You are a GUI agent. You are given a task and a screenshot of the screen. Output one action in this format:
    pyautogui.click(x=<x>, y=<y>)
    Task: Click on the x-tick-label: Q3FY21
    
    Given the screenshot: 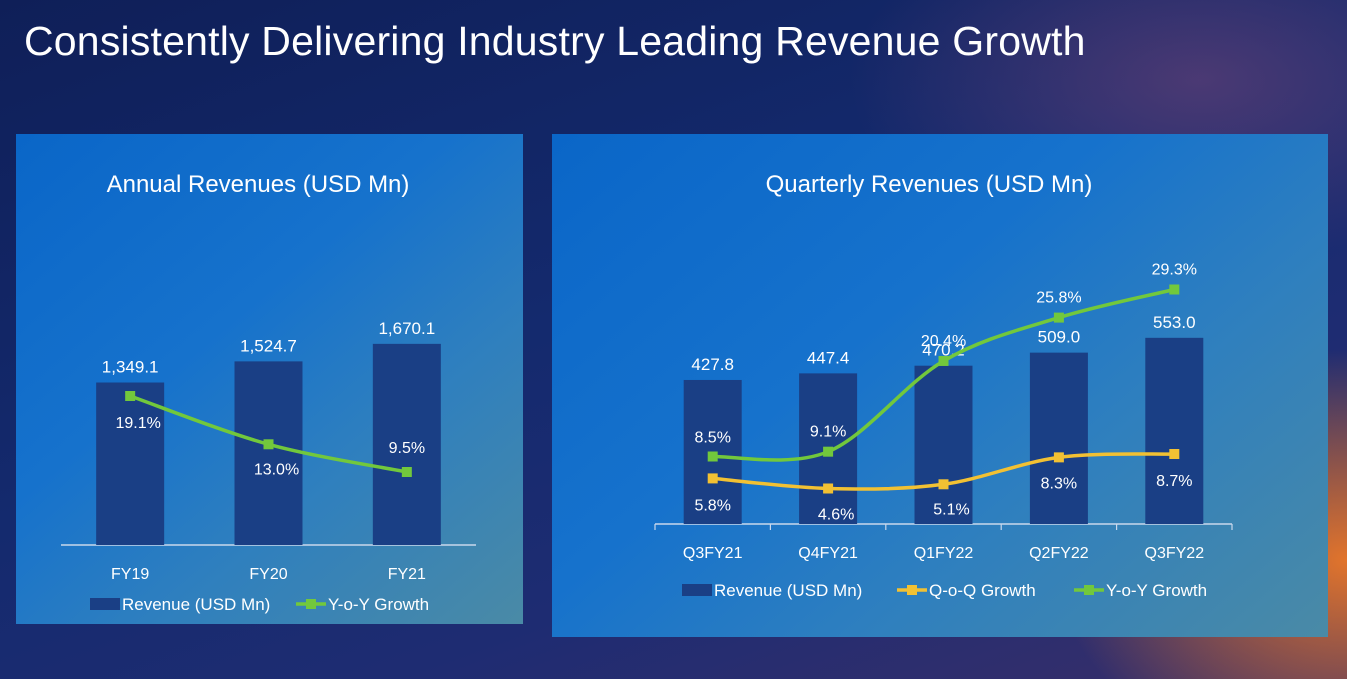 What is the action you would take?
    pyautogui.click(x=713, y=553)
    